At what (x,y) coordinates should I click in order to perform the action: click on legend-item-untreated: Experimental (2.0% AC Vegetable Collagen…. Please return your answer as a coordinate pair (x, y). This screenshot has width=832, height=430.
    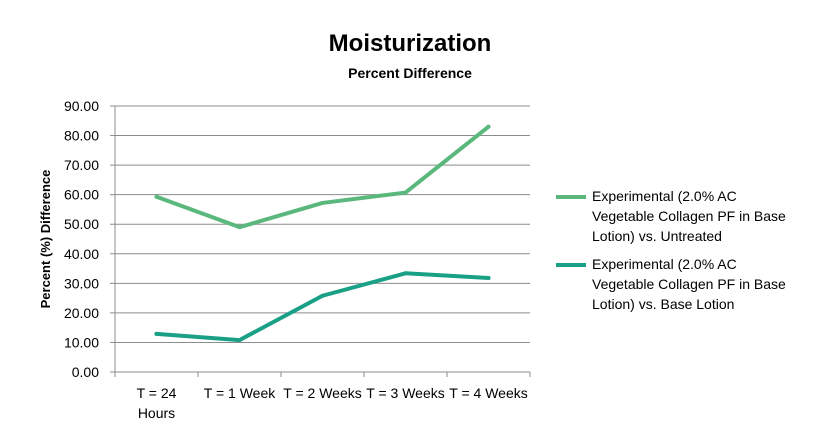
    Looking at the image, I should click on (681, 216).